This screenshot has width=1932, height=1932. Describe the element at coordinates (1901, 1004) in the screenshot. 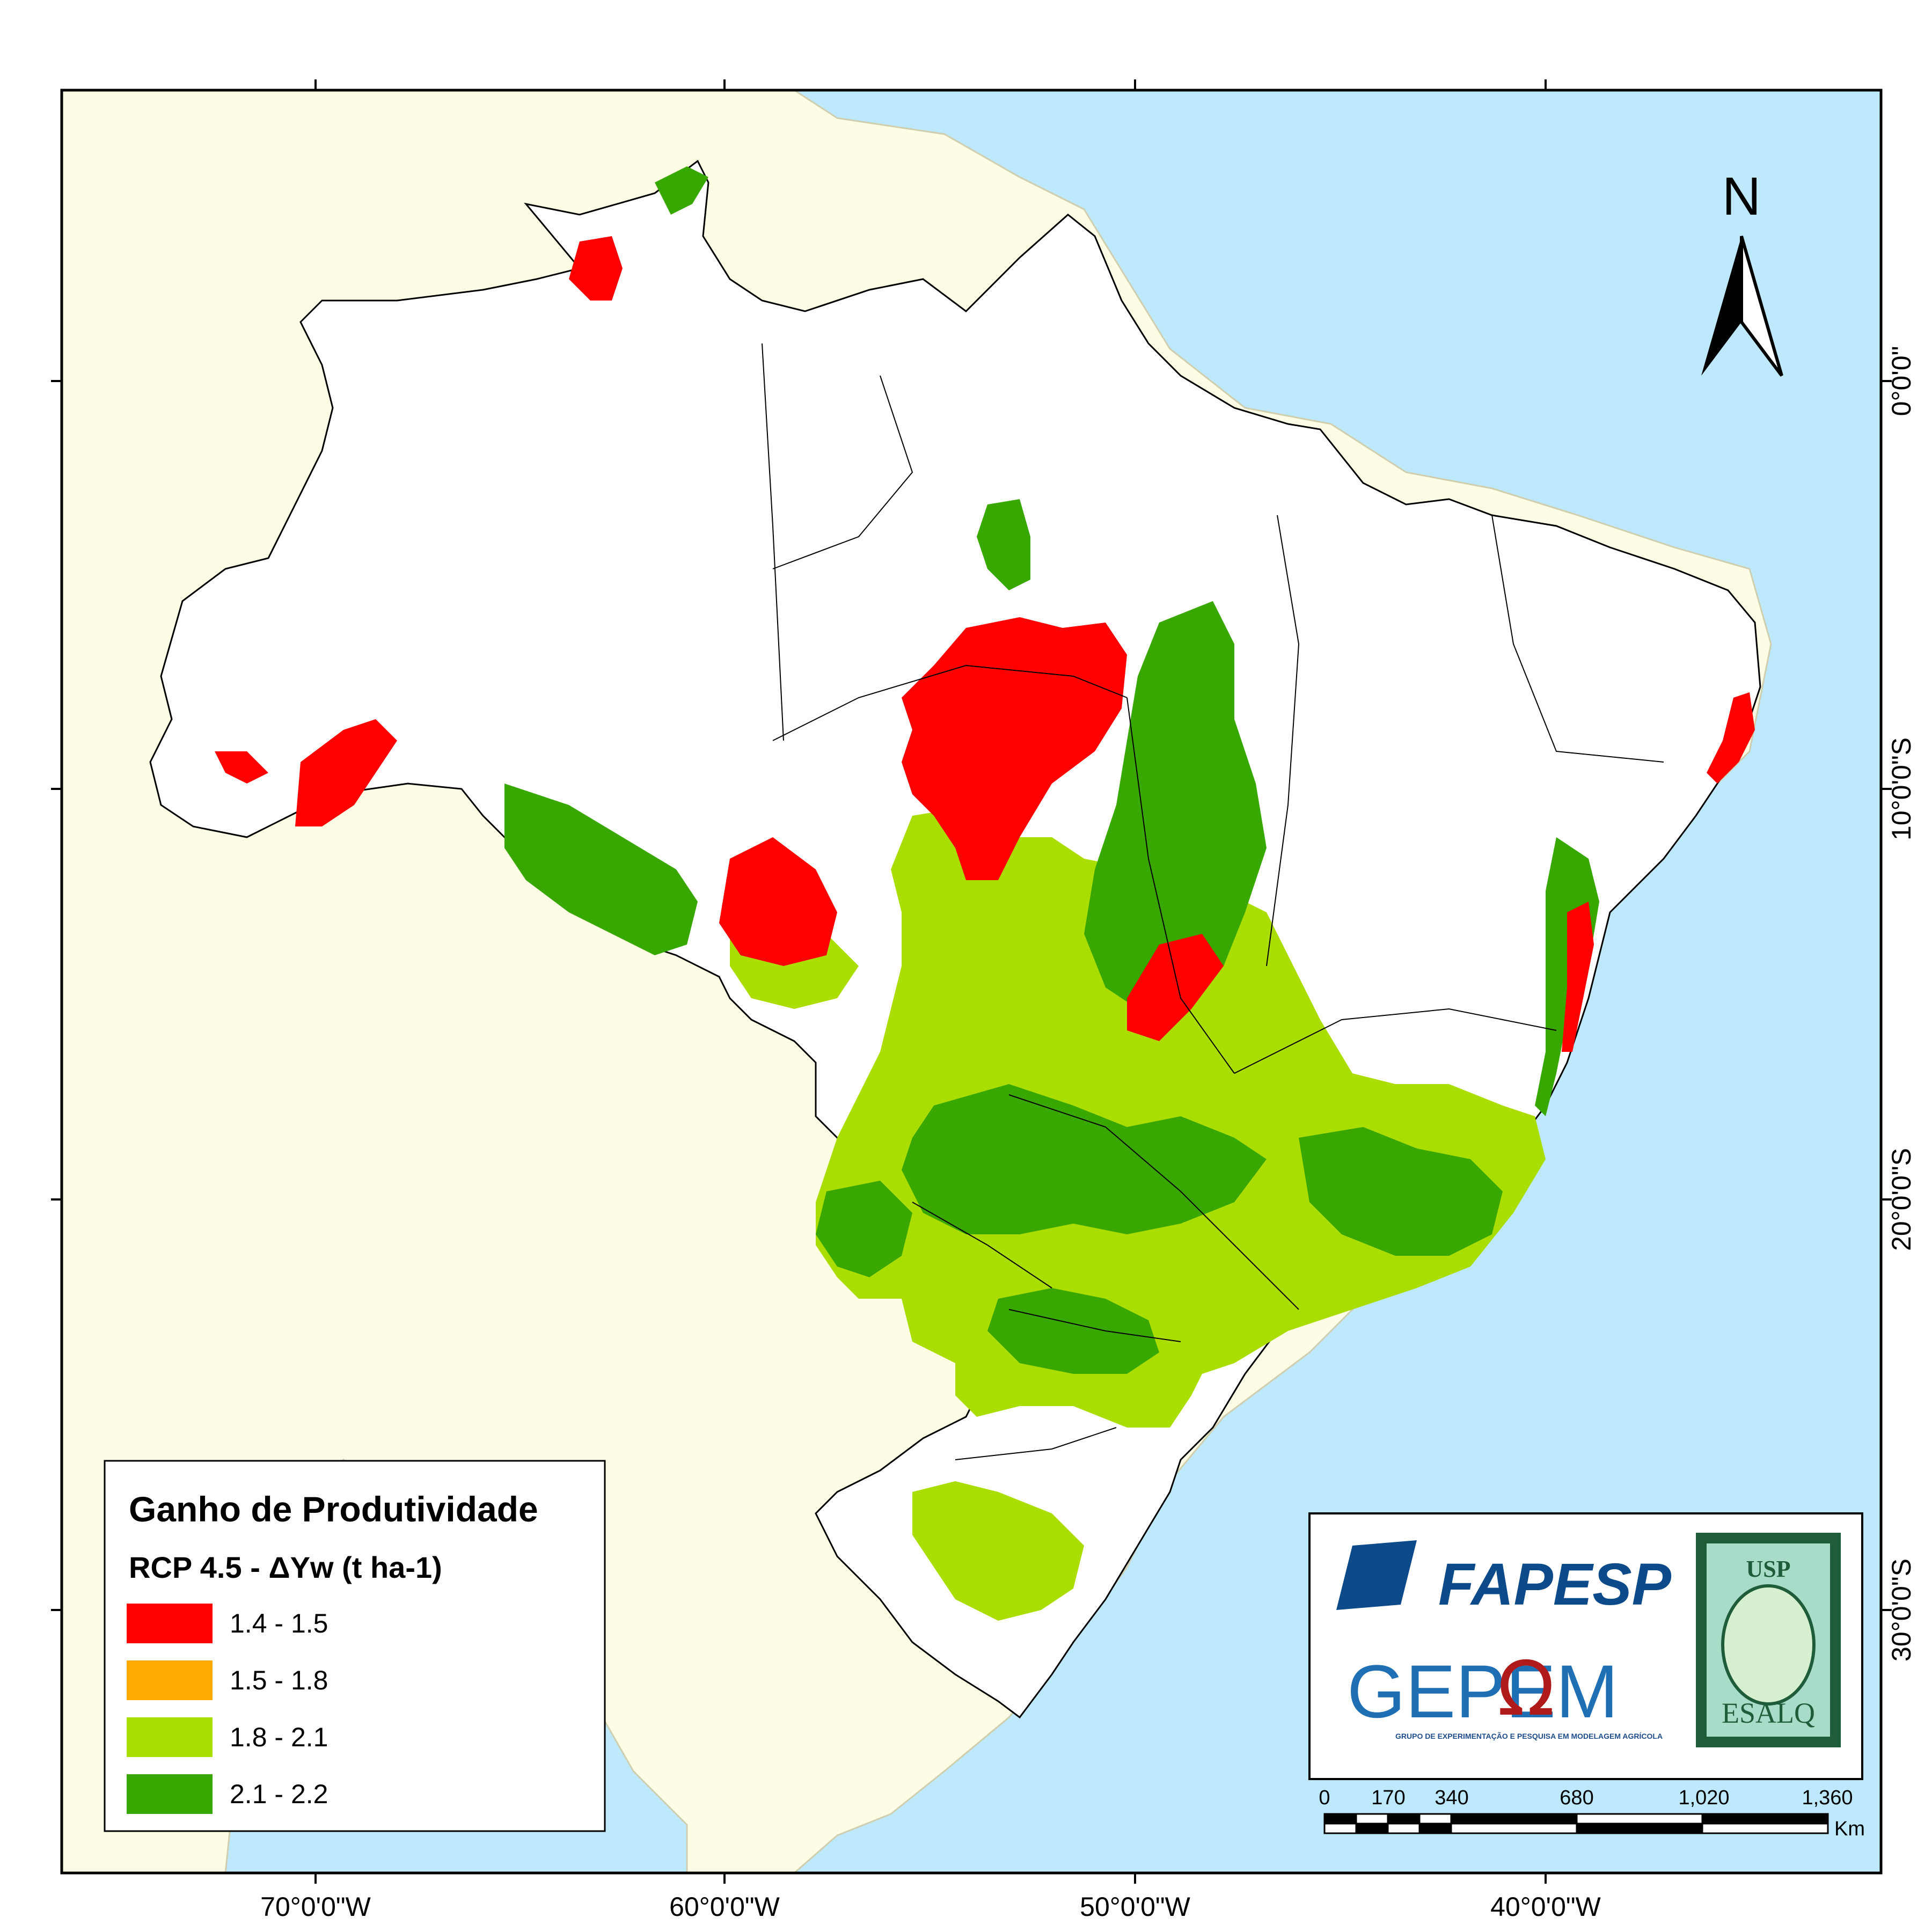

I see `latitude-labels: 0°0'0" 10°0'0"S 20°0'0"S 30°0'0"S` at that location.